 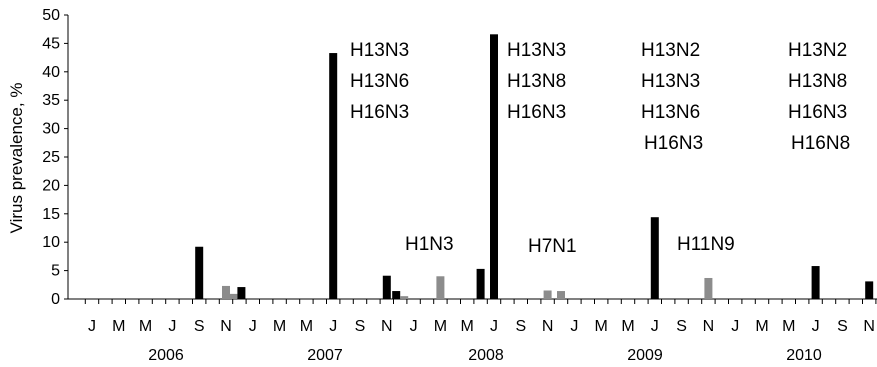 I want to click on year-label: 2009, so click(x=645, y=355).